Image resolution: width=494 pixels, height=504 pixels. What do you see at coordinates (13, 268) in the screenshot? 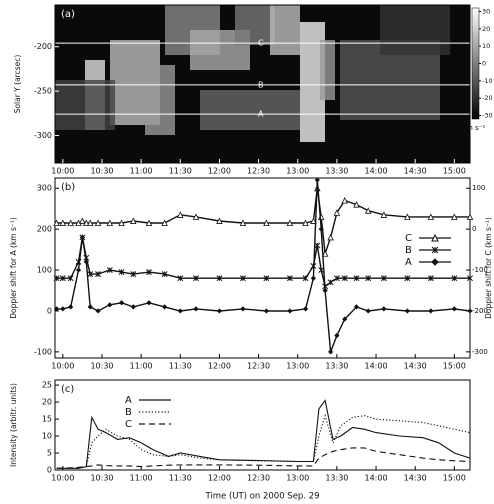
I see `y-axis-label: Doppler shift for A (km s⁻¹)` at bounding box center [13, 268].